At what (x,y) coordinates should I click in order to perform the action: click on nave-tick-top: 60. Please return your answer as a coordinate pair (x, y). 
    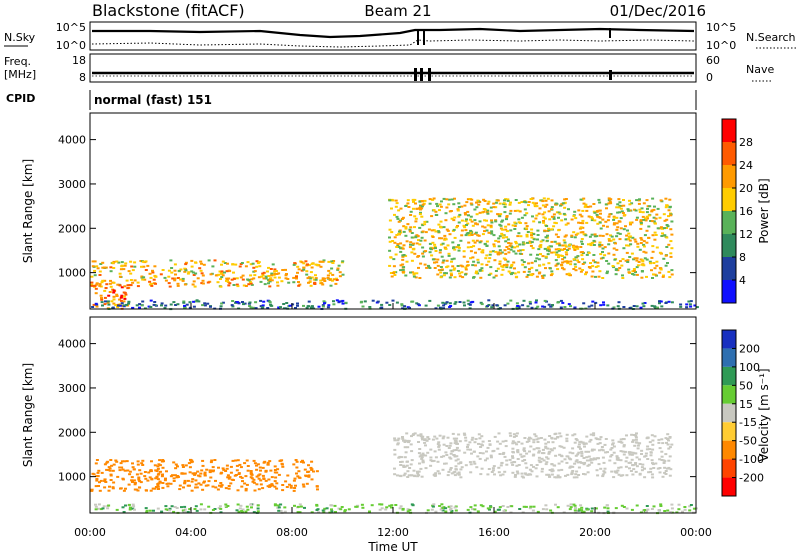
    Looking at the image, I should click on (713, 60).